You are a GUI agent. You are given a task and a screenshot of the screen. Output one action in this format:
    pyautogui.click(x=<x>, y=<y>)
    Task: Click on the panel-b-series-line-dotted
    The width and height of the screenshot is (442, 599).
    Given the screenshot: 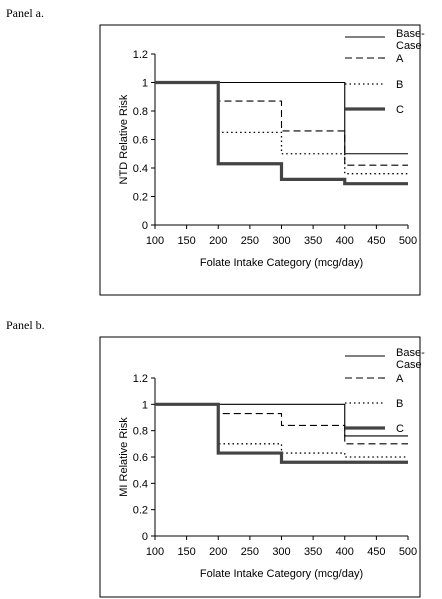 What is the action you would take?
    pyautogui.click(x=281, y=430)
    